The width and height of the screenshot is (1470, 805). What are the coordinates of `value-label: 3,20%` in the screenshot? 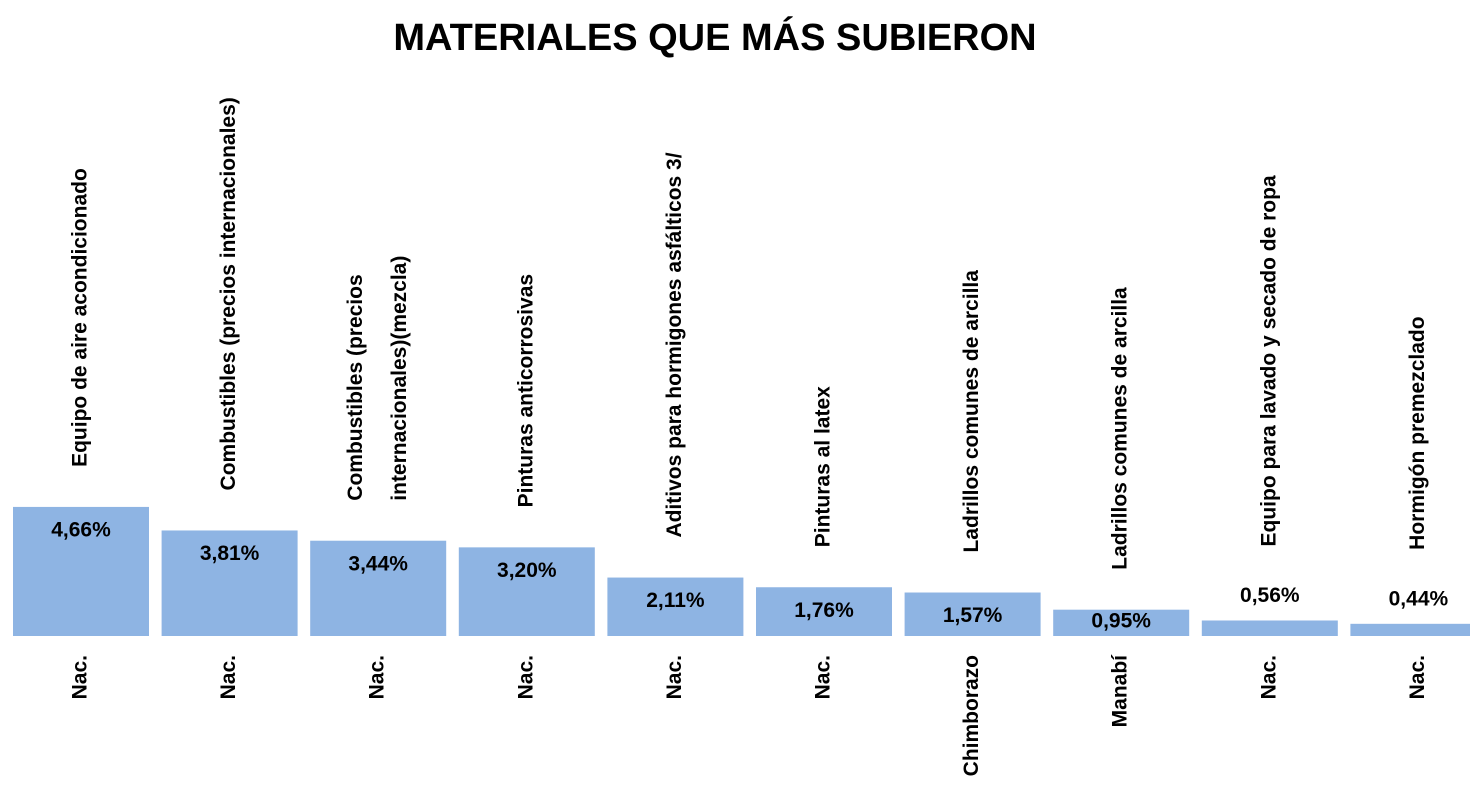 It's located at (527, 570).